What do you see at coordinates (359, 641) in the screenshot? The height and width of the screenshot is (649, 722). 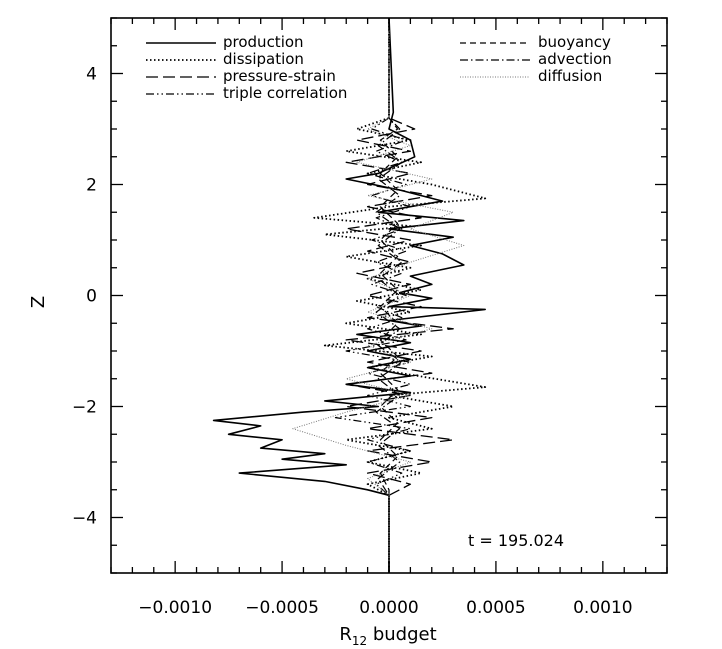 I see `x-axis-title-subscript: 12` at bounding box center [359, 641].